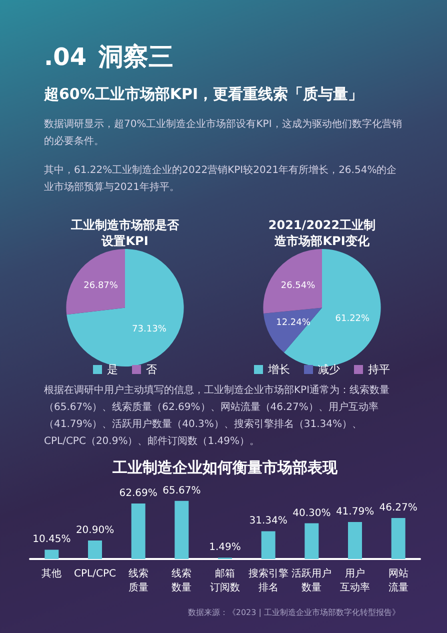 The height and width of the screenshot is (633, 447). I want to click on data-label: 12.24%, so click(293, 323).